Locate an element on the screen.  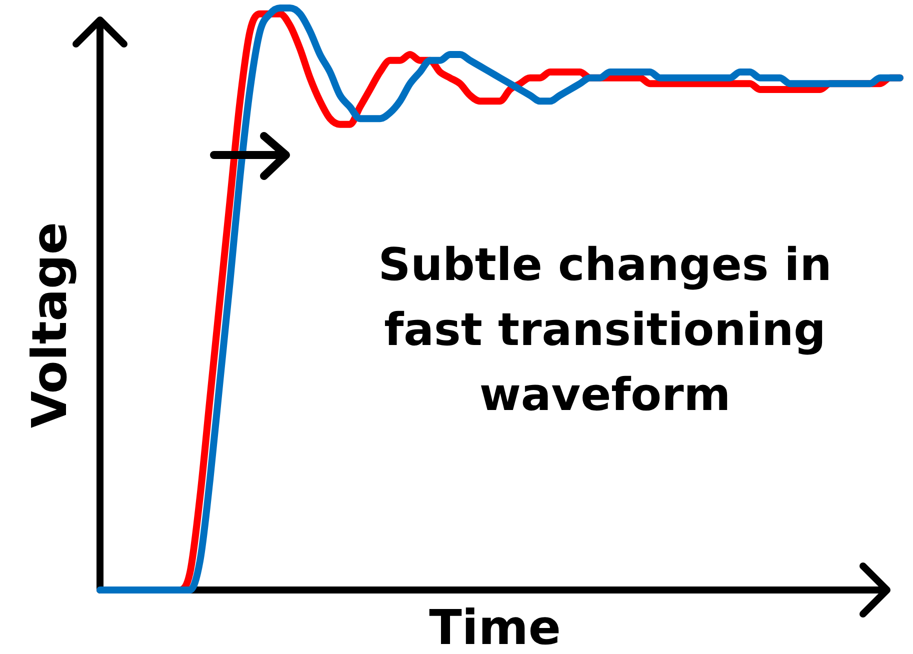
x-axis-title: Time is located at coordinates (495, 627).